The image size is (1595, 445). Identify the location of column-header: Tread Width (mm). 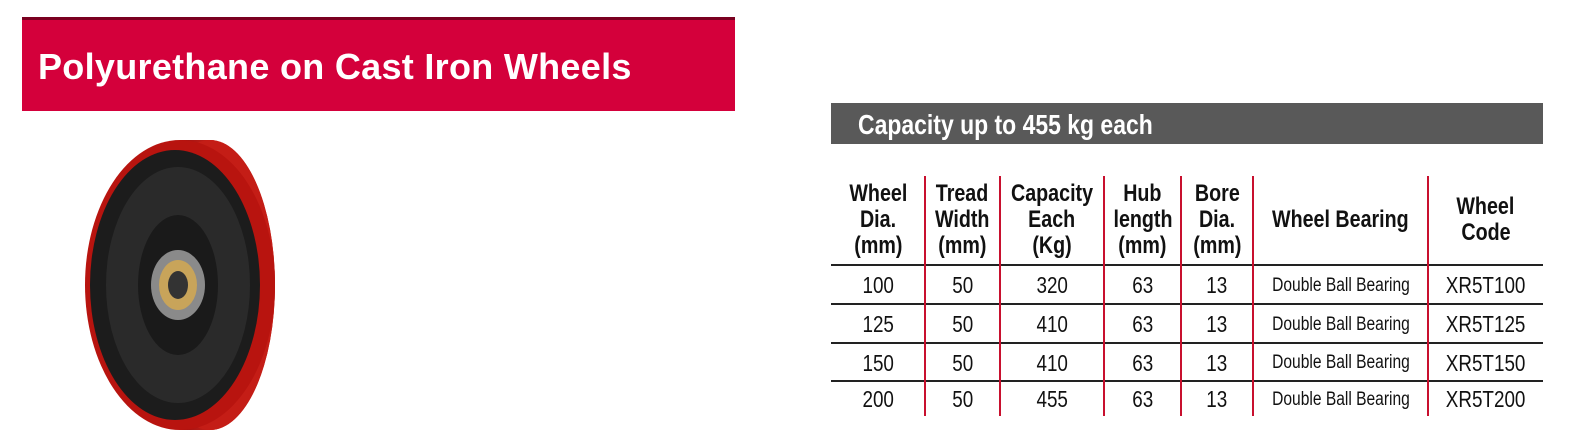
(962, 220).